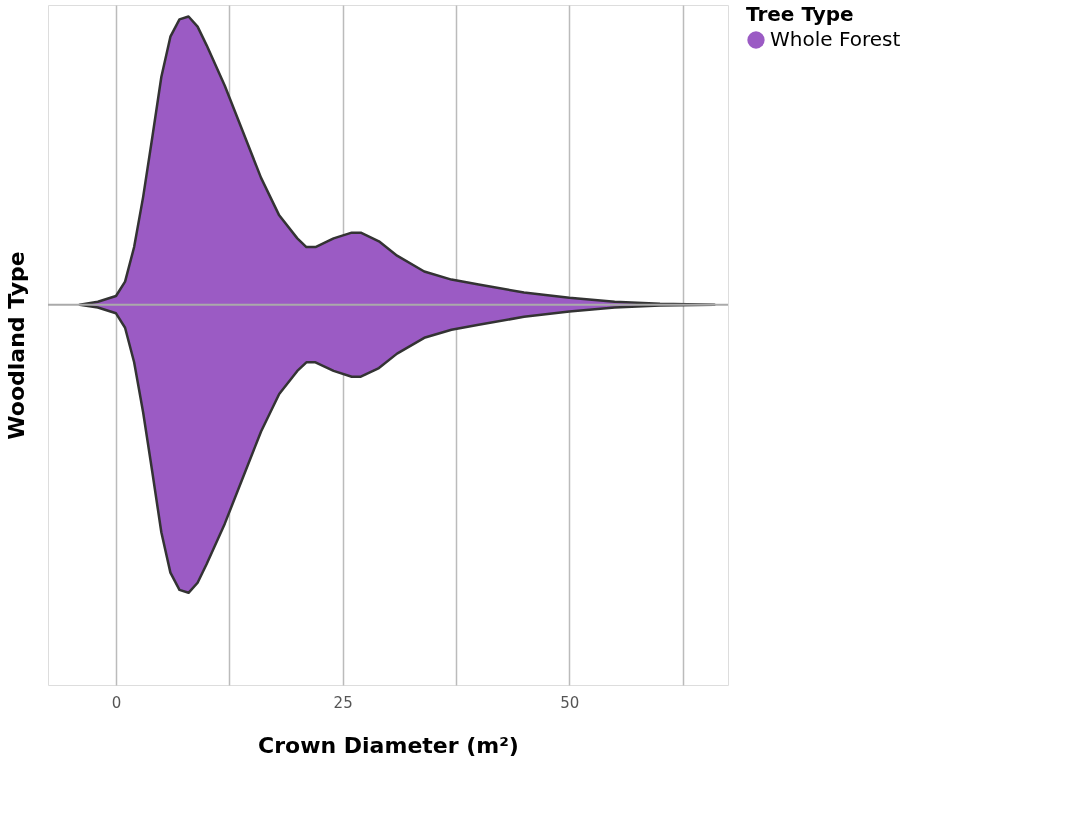  Describe the element at coordinates (570, 702) in the screenshot. I see `x-tick-label: 50` at that location.